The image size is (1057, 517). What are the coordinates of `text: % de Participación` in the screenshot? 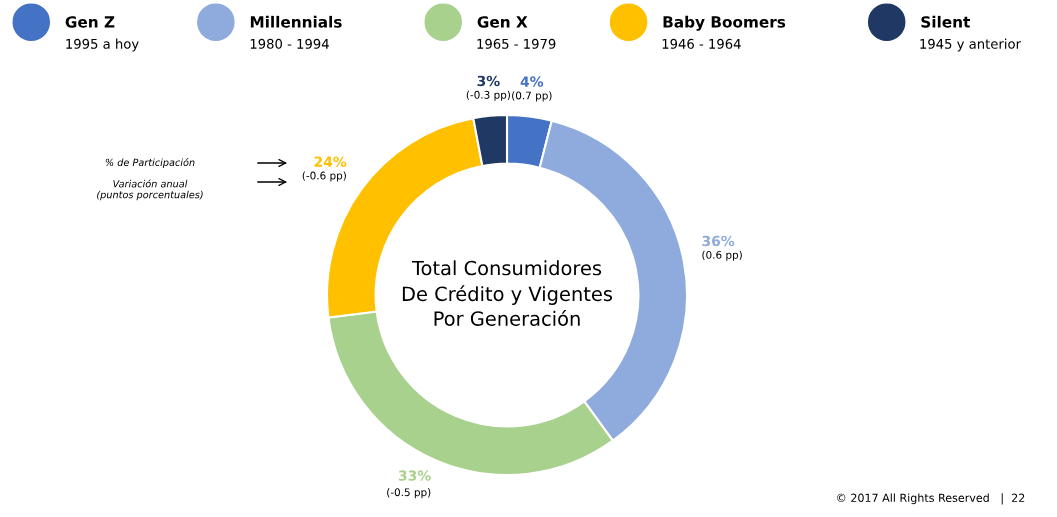 It's located at (150, 163).